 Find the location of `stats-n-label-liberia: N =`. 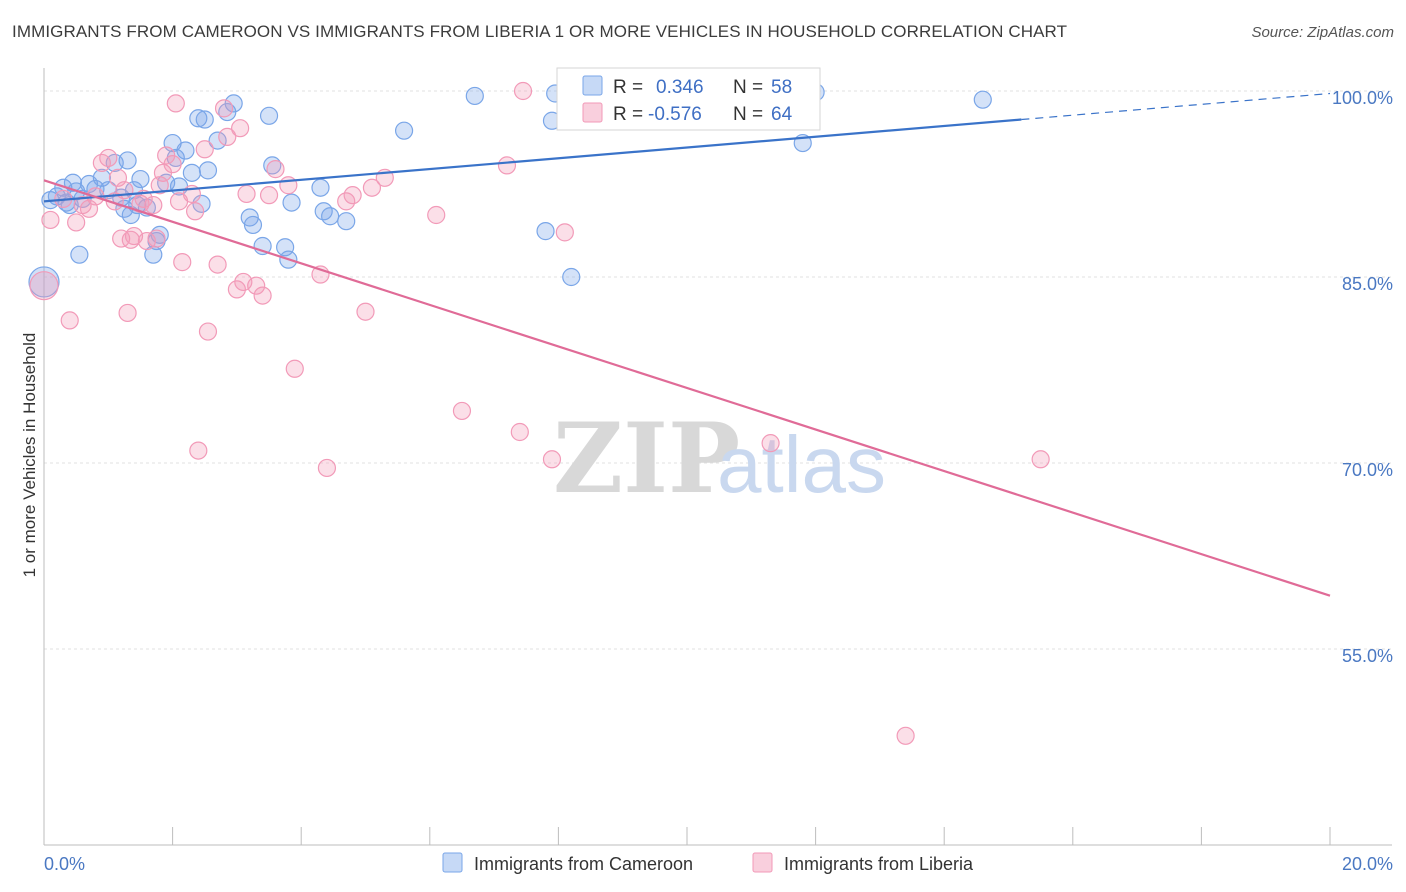

stats-n-label-liberia: N = is located at coordinates (748, 114).